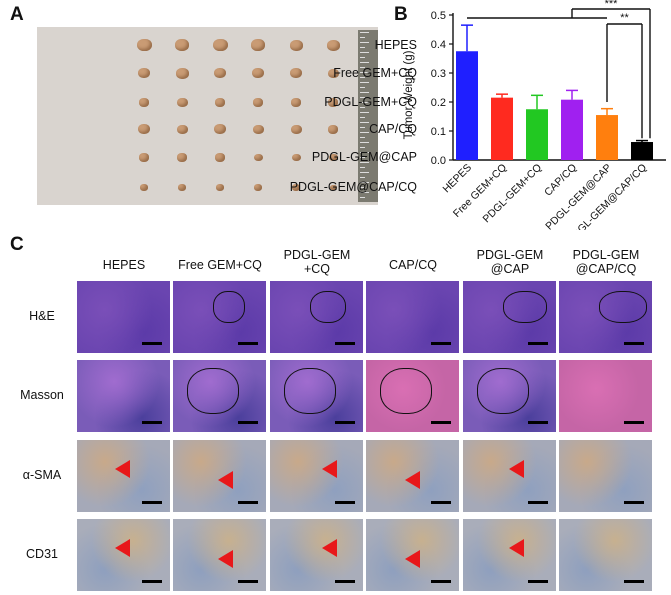  Describe the element at coordinates (510, 262) in the screenshot. I see `histology-column-label: PDGL-GEM @CAP` at that location.